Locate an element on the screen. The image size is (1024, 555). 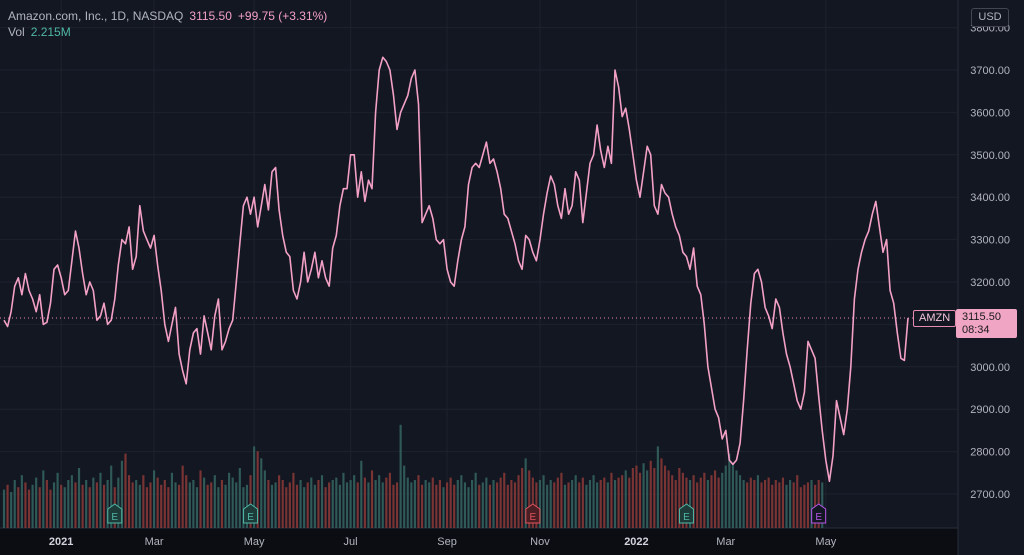
y-tick-label: 2900.00 is located at coordinates (990, 410).